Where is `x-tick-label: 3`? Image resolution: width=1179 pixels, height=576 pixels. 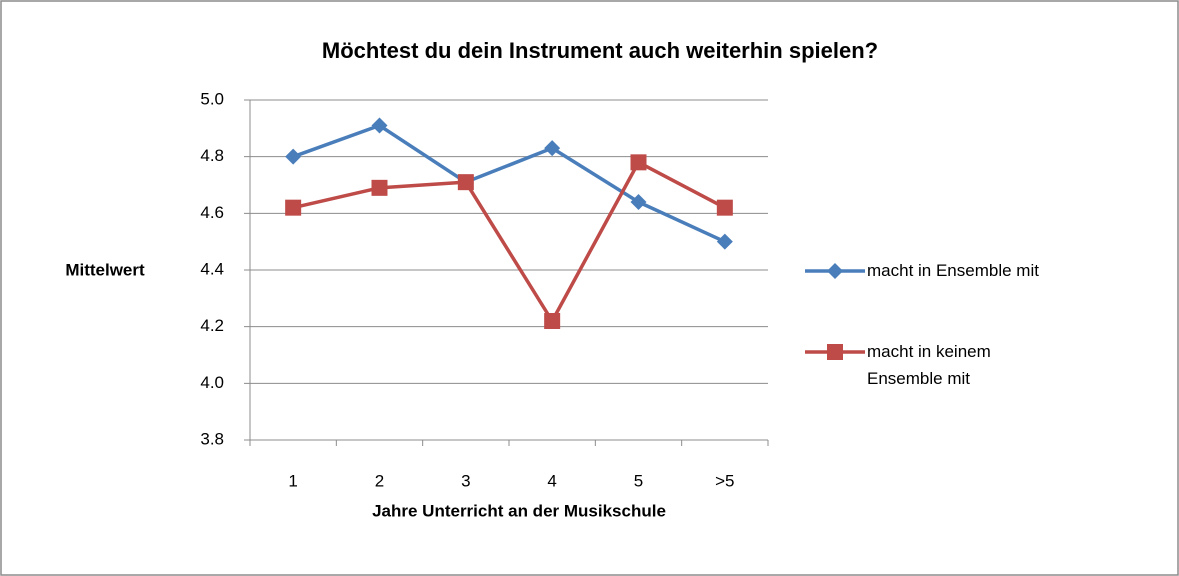
x-tick-label: 3 is located at coordinates (465, 480).